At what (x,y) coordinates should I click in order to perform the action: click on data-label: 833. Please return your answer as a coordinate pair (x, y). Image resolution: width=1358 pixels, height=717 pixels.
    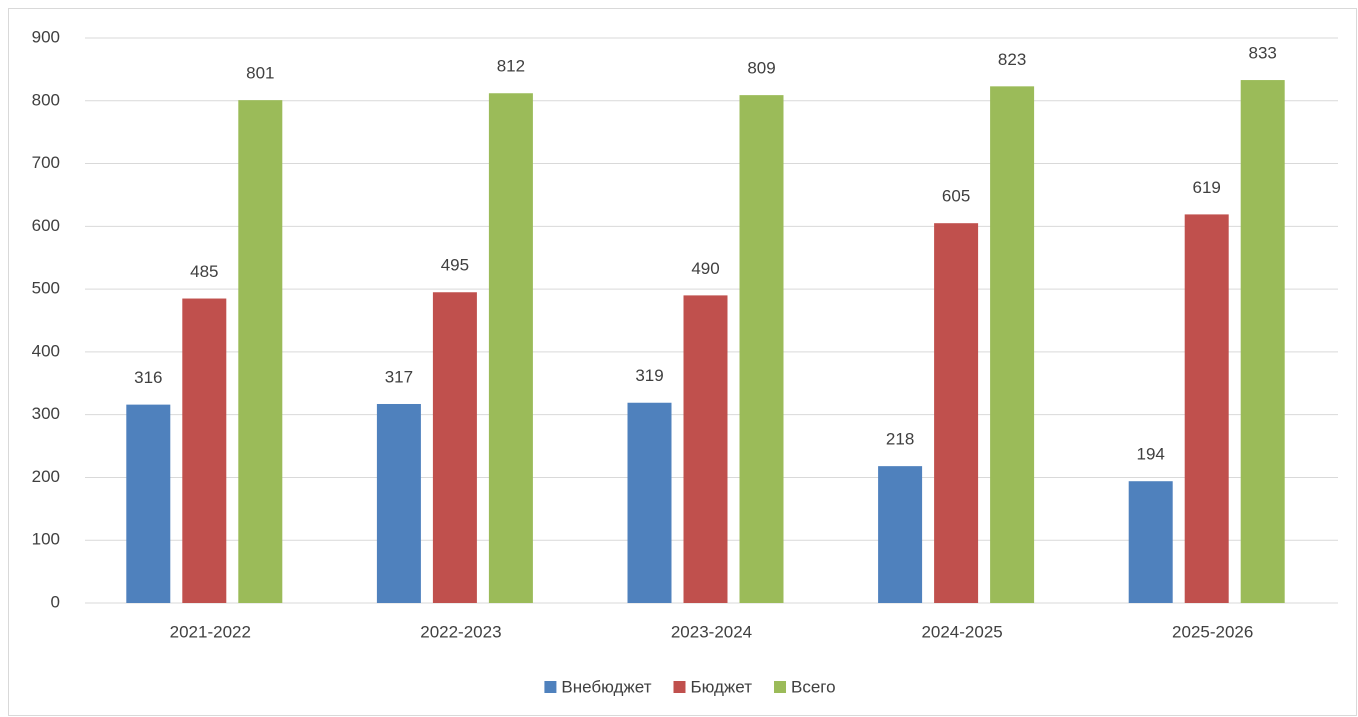
    Looking at the image, I should click on (1263, 53).